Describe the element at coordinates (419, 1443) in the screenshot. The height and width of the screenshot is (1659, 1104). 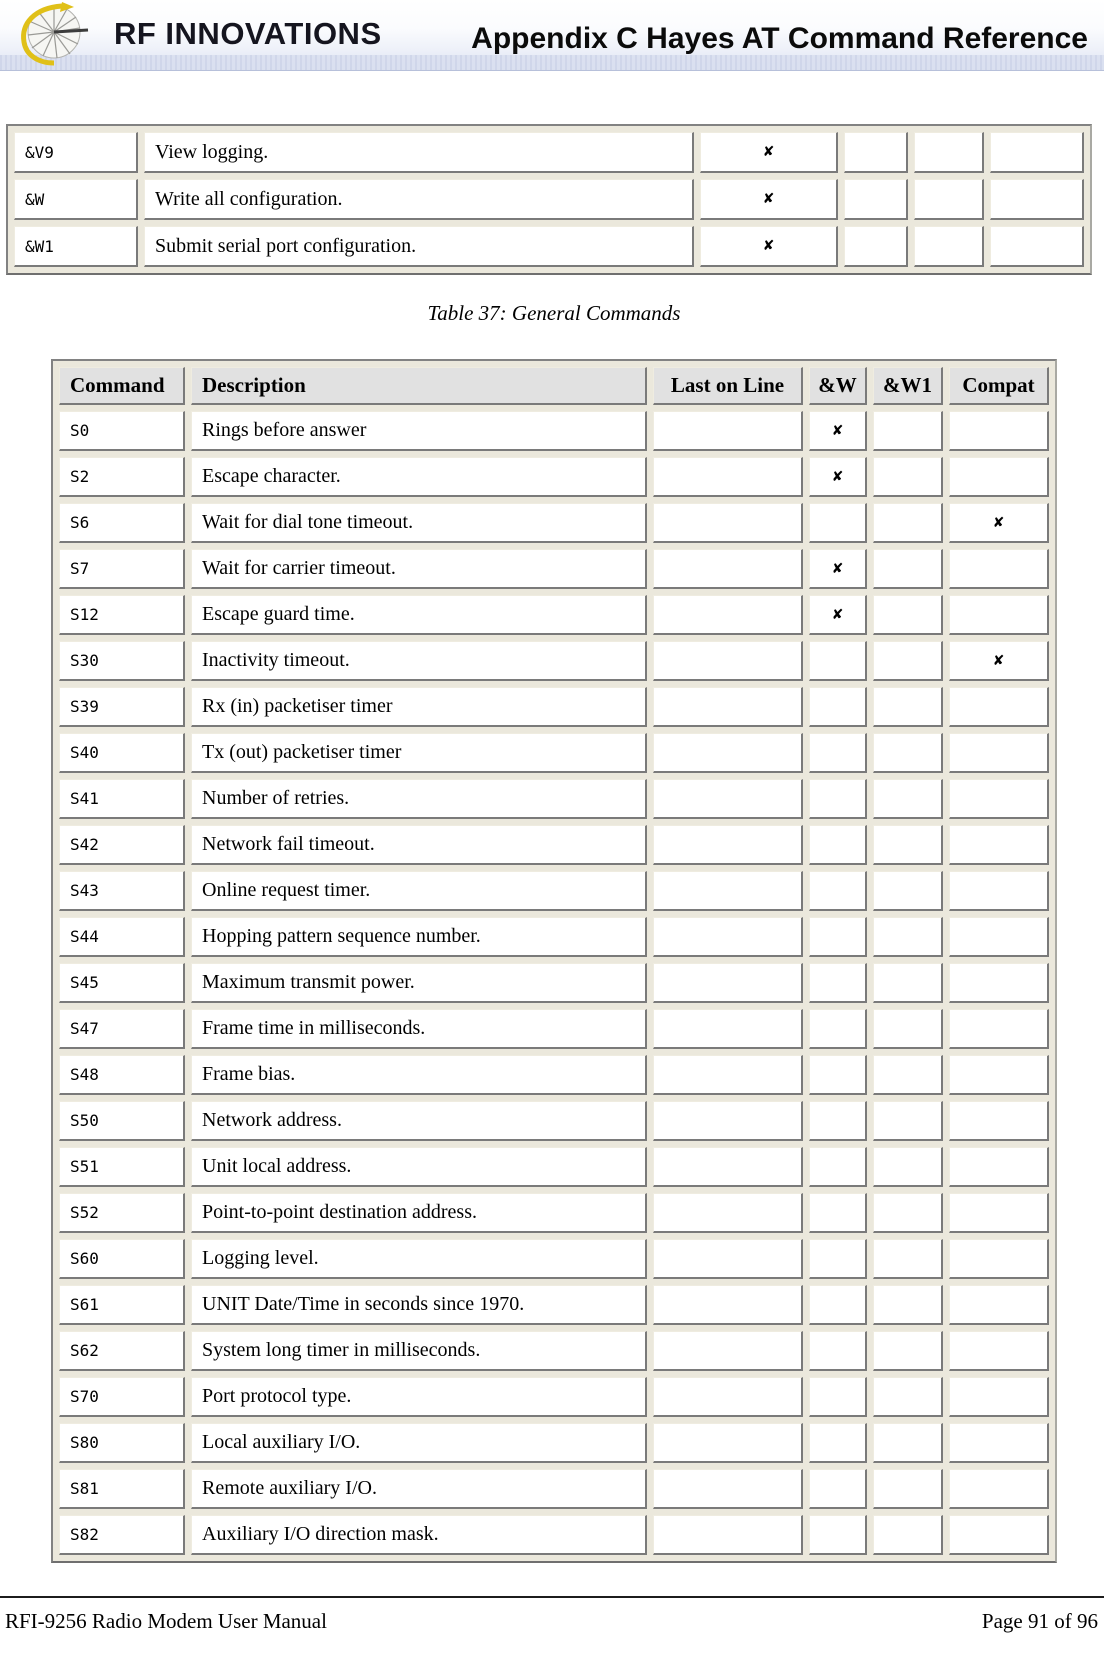
I see `description-cell: Local auxiliary I/O.` at that location.